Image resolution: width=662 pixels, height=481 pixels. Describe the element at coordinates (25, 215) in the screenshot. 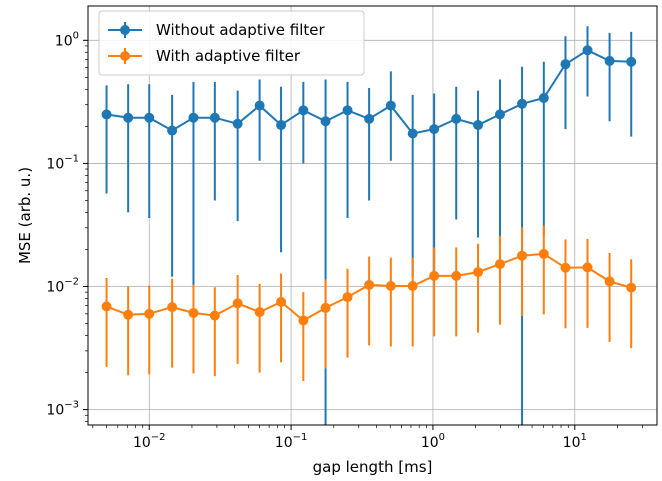

I see `y-axis-label: MSE (arb. u.)` at that location.